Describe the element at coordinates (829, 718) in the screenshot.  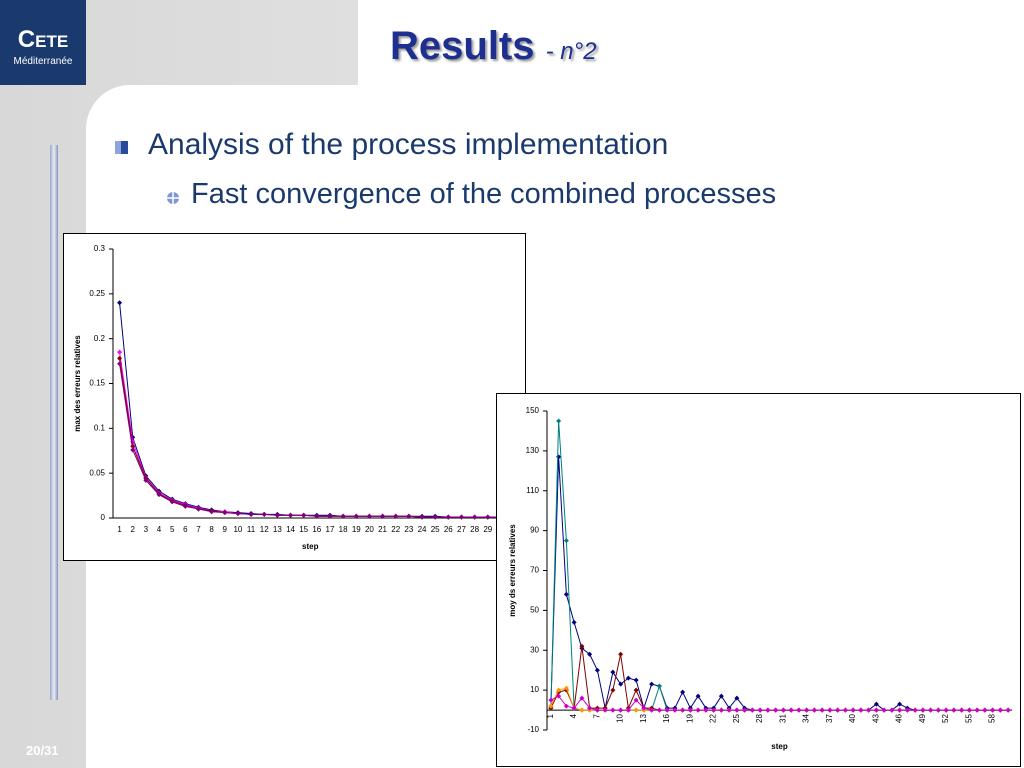
I see `x-tick-label: 37` at that location.